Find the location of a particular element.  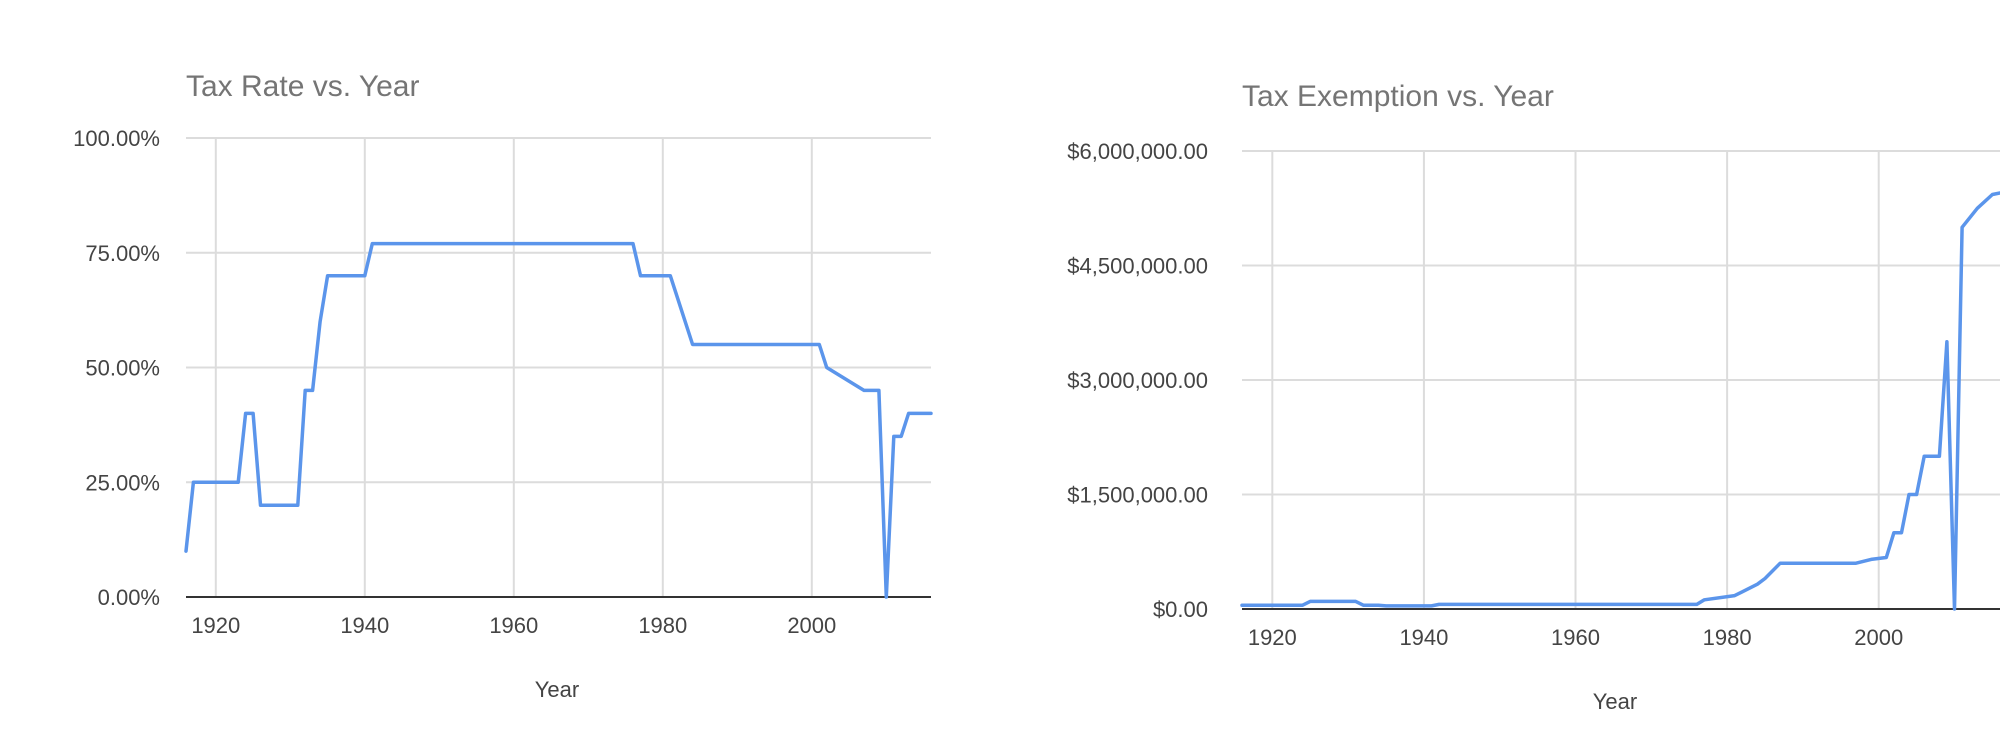

y-tick-label: 50.00% is located at coordinates (122, 368).